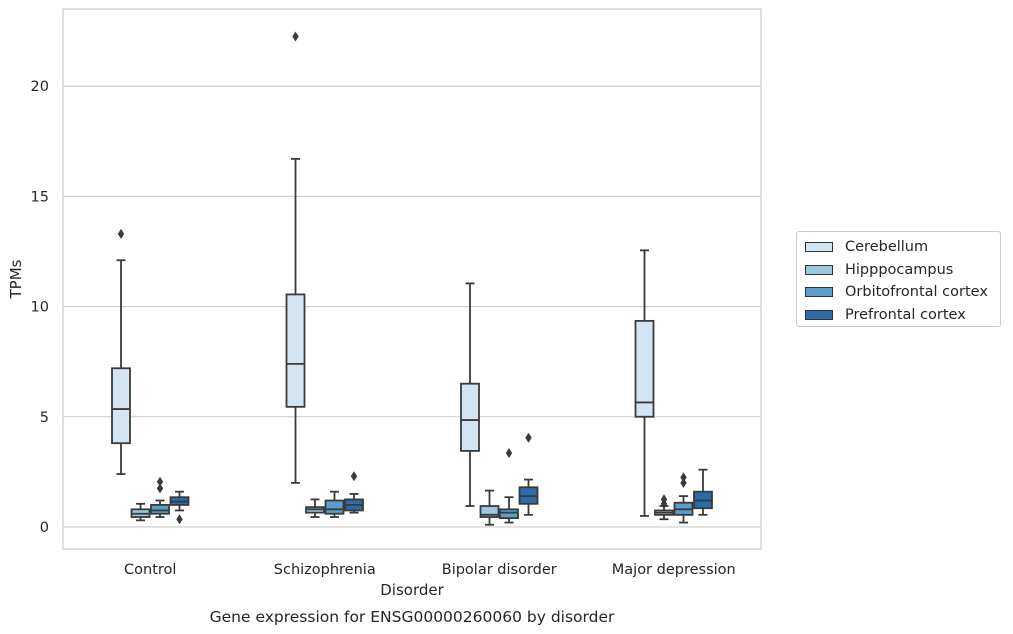  Describe the element at coordinates (44, 528) in the screenshot. I see `y-tick-label: 0` at that location.